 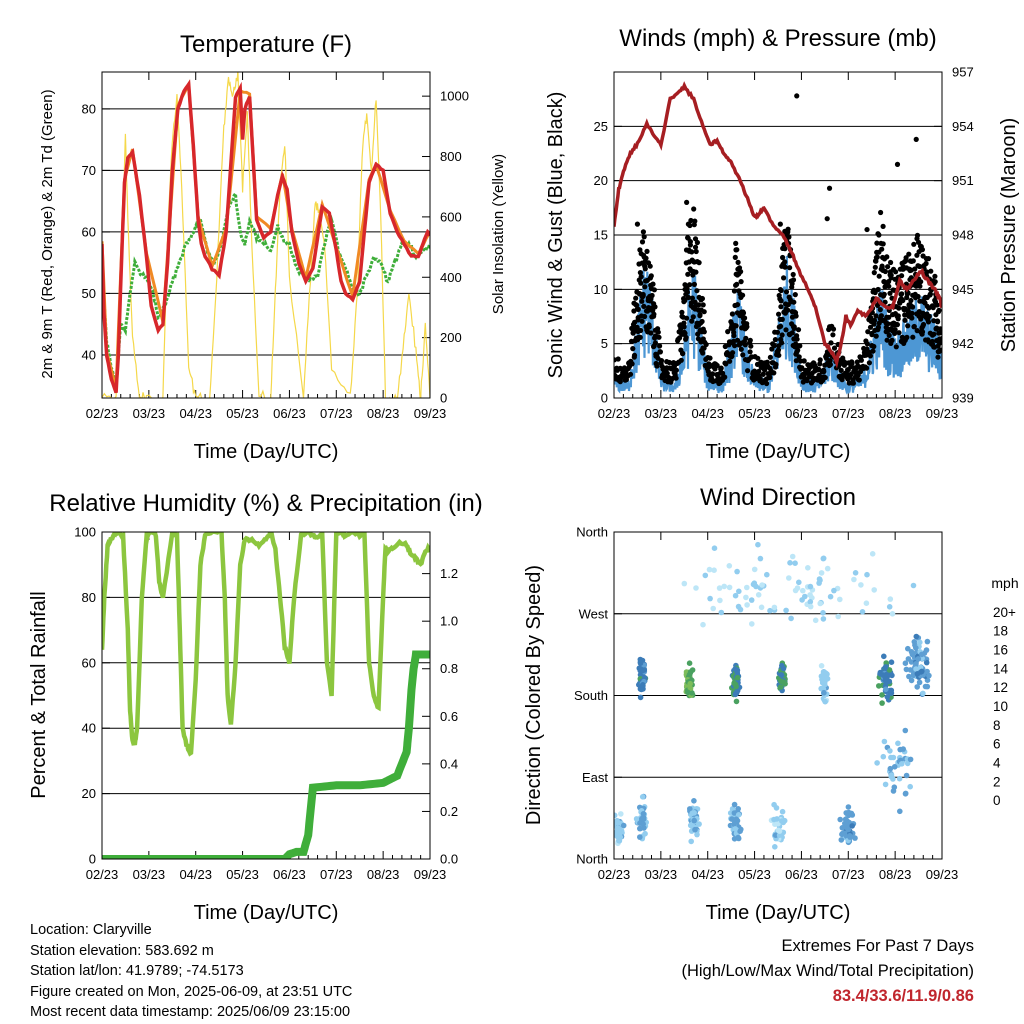 I want to click on temperature-series-group, so click(x=266, y=235).